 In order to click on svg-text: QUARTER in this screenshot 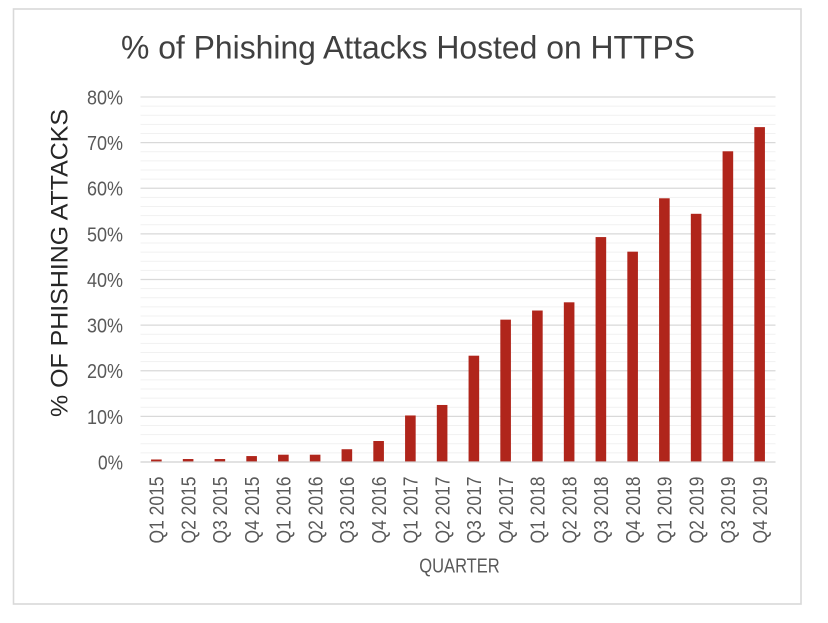, I will do `click(459, 566)`.